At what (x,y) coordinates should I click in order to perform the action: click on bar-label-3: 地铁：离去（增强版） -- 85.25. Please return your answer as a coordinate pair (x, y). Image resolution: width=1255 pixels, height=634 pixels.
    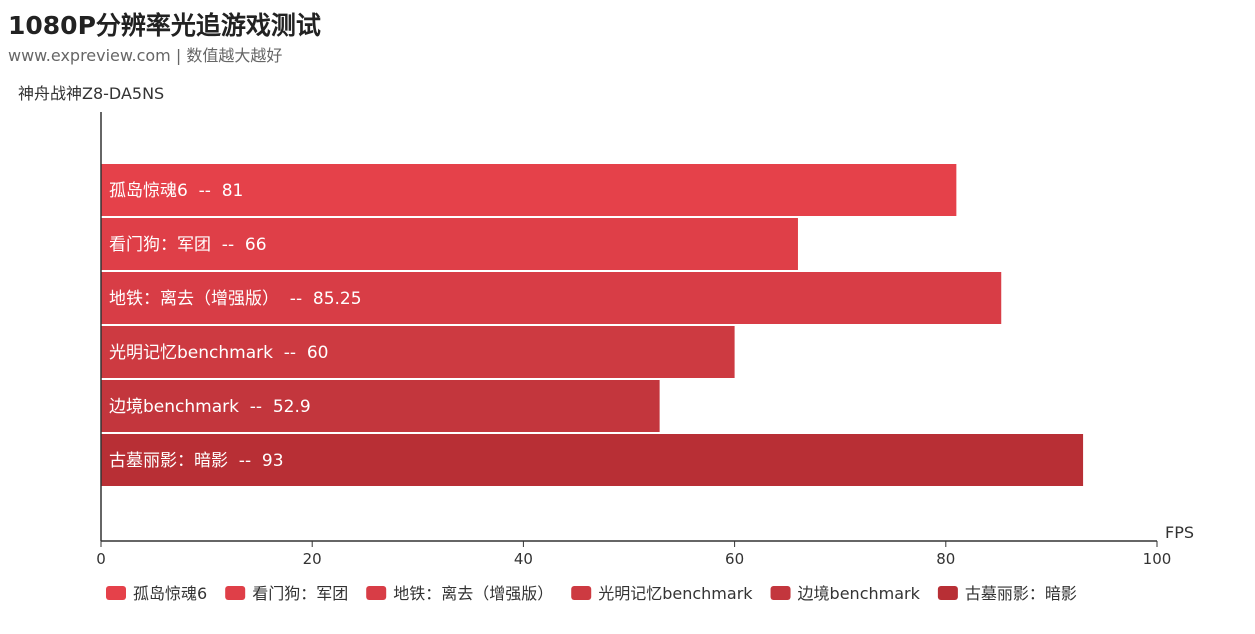
    Looking at the image, I should click on (235, 299).